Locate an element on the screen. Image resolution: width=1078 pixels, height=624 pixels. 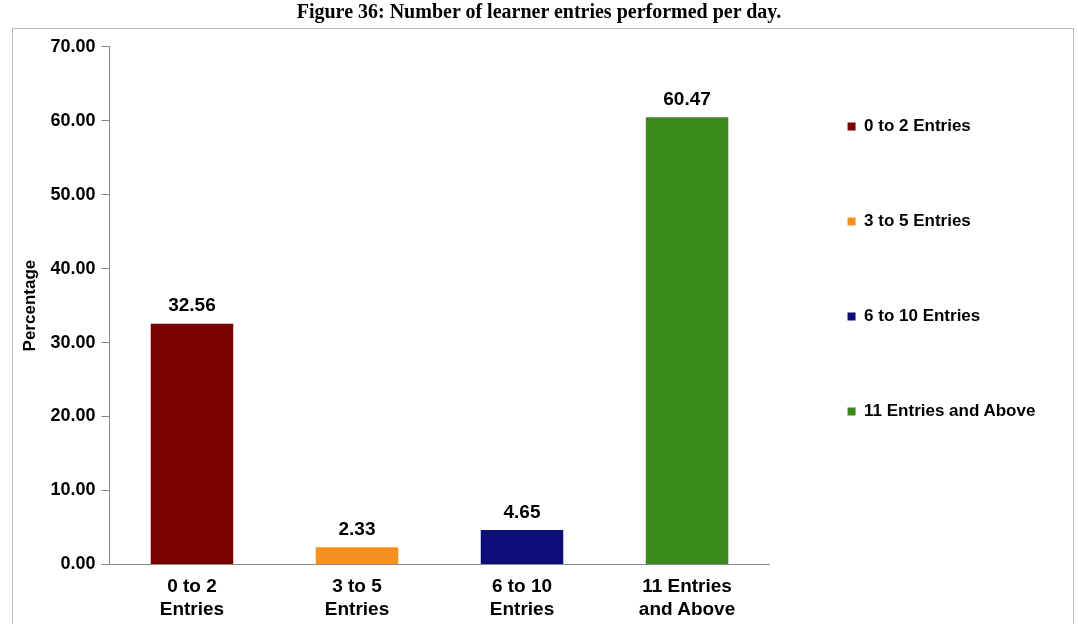
x-tick-label: 3 to 5 Entries is located at coordinates (357, 597).